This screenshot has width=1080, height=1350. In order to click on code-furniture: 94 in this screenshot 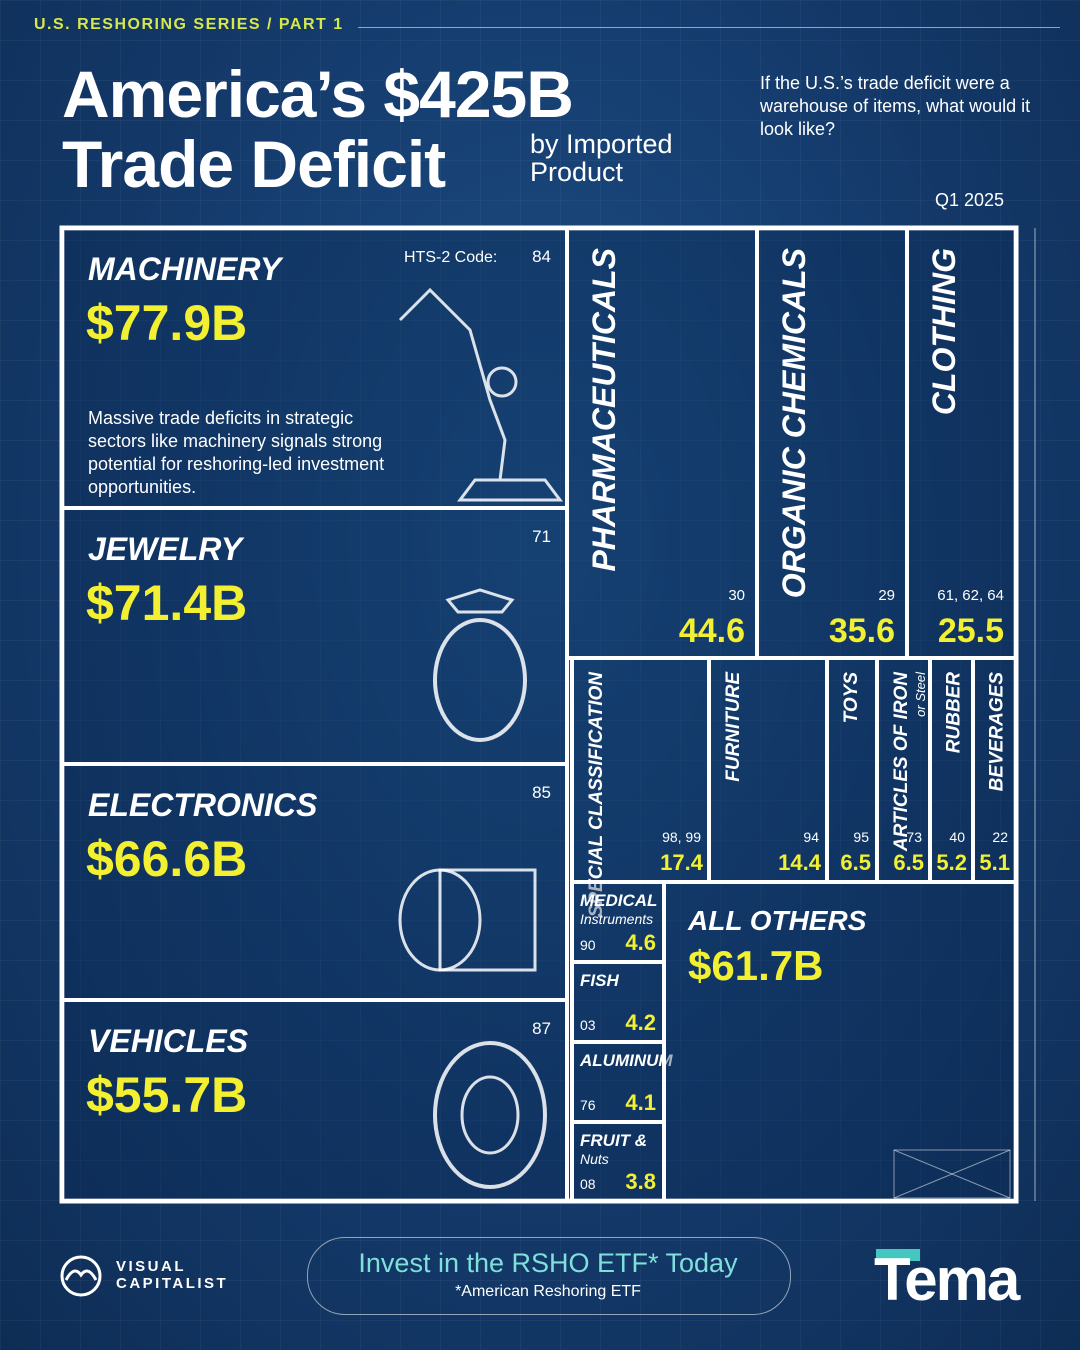, I will do `click(811, 837)`.